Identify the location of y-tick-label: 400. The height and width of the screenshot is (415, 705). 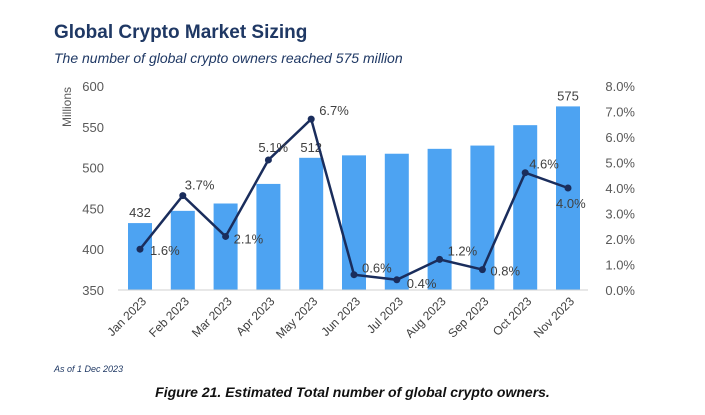
(93, 249).